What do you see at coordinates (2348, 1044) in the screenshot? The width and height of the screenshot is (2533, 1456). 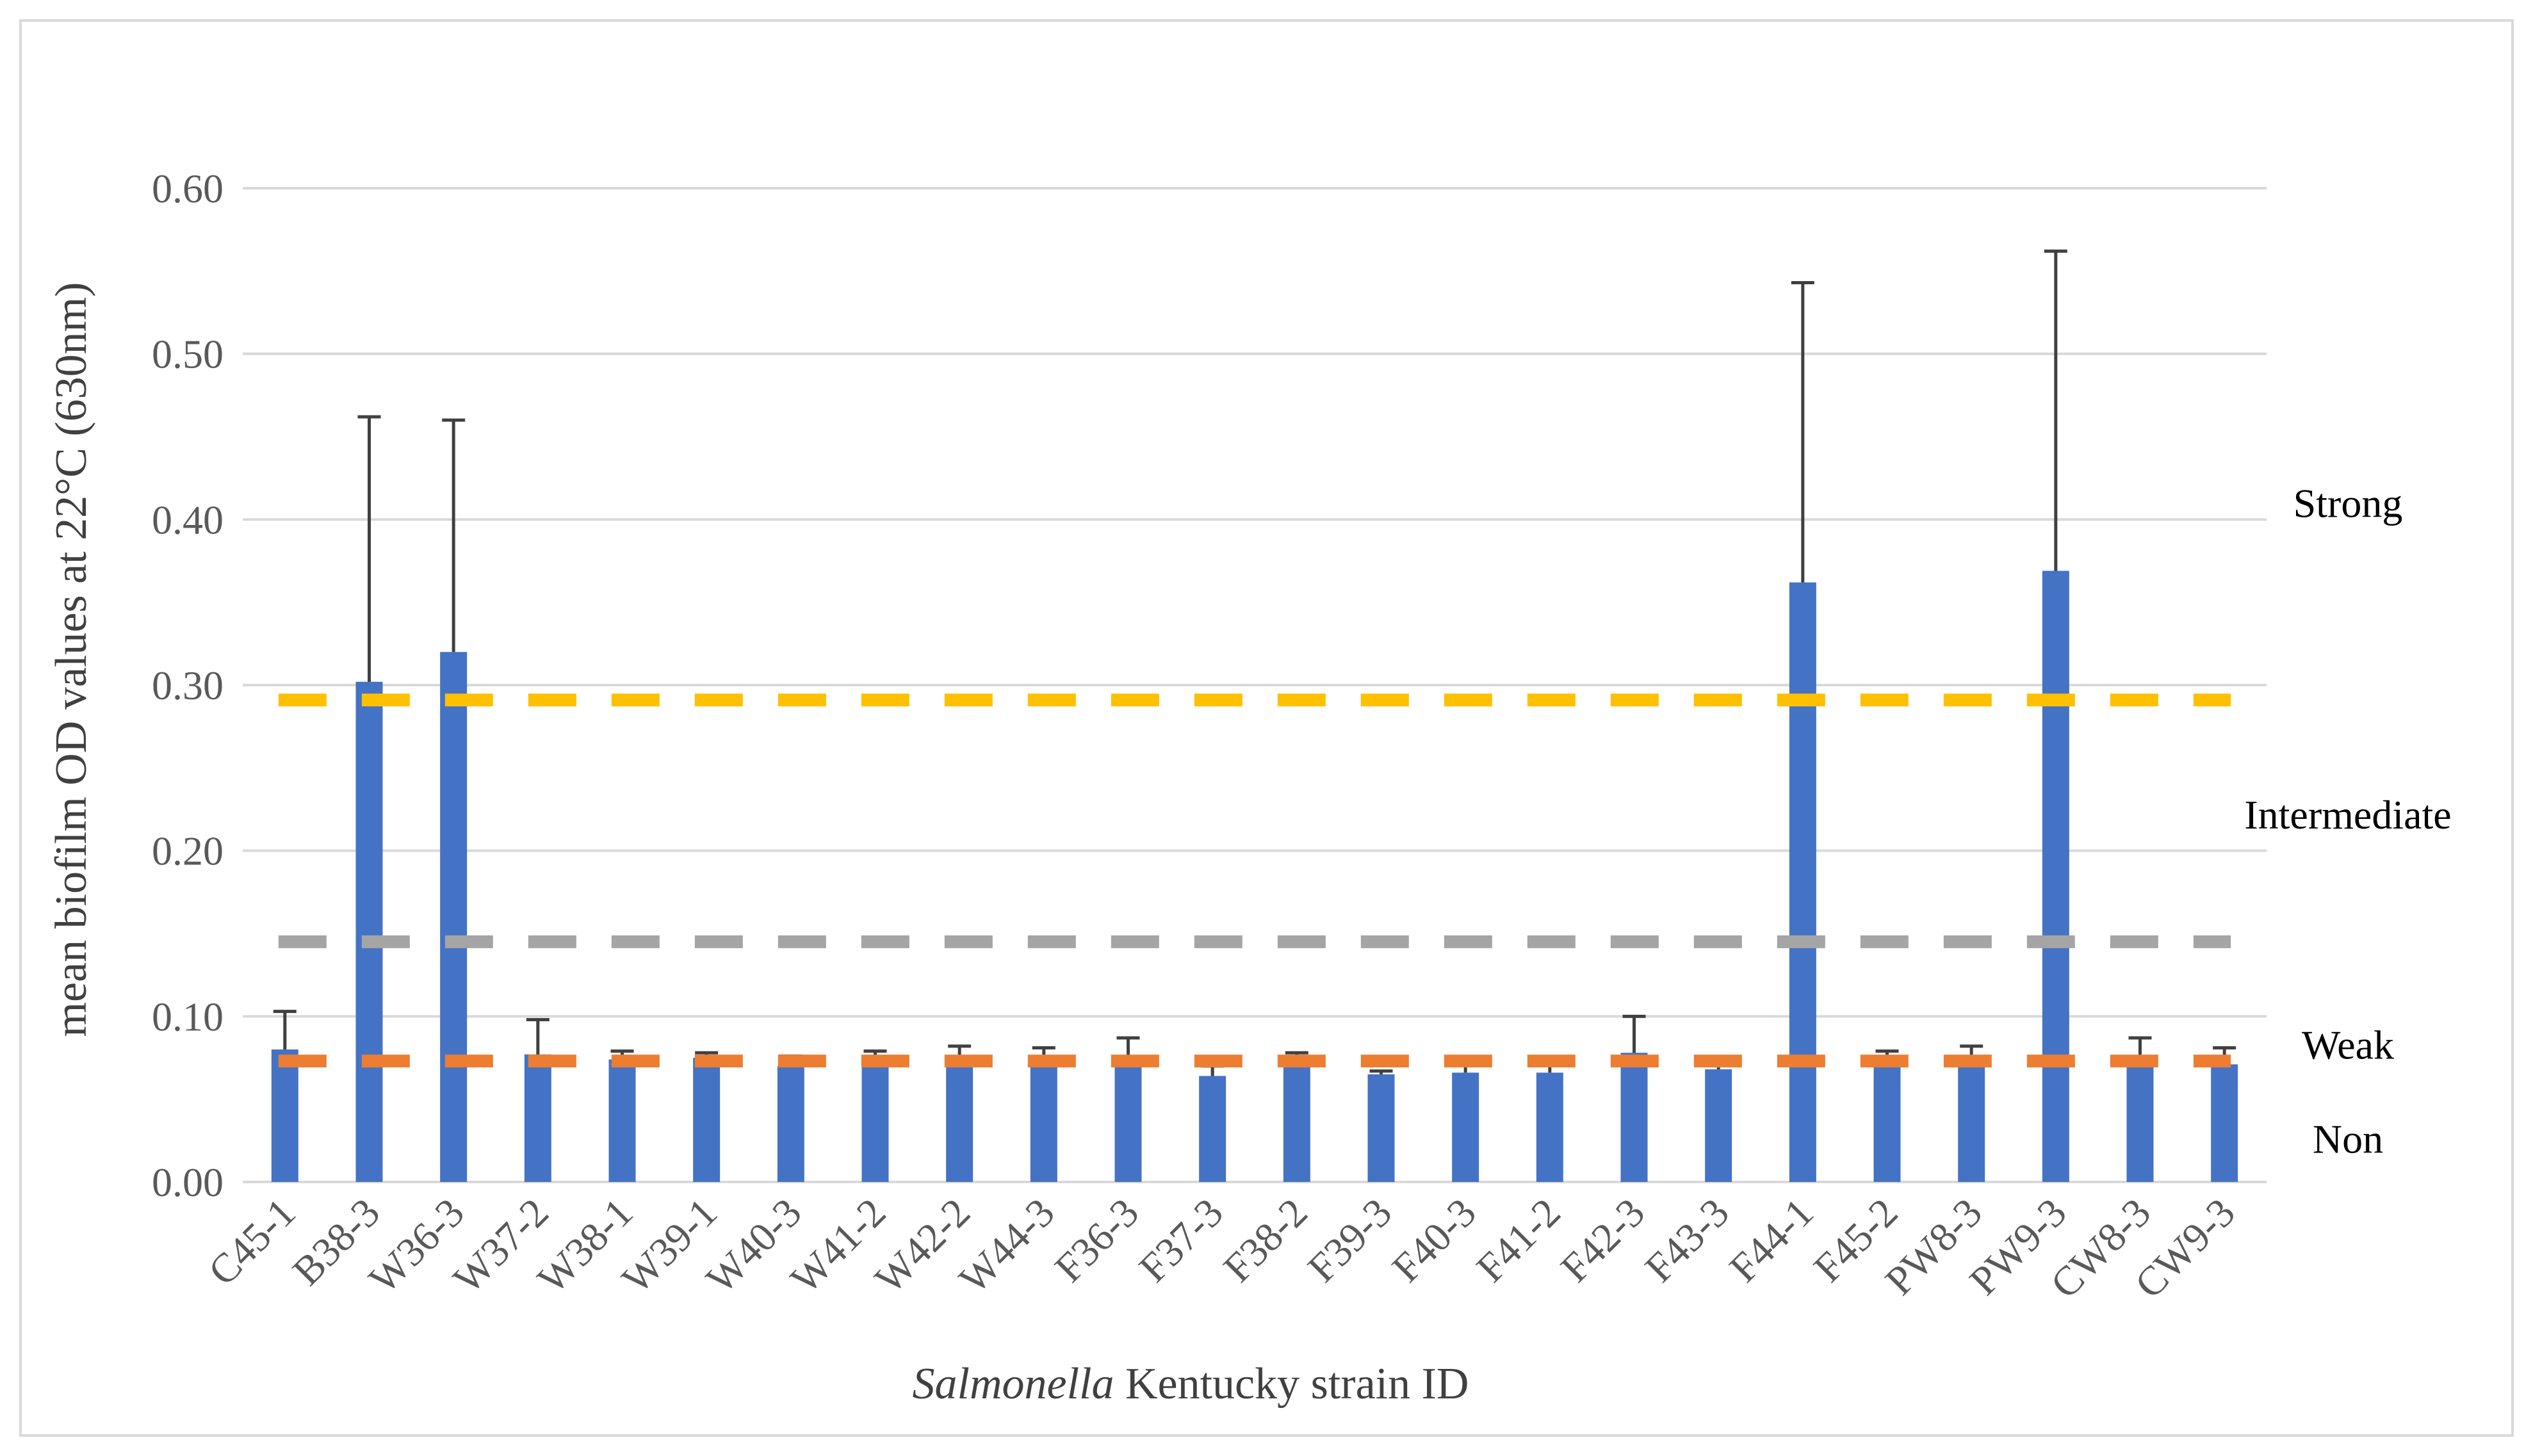 I see `zone-label: Weak` at bounding box center [2348, 1044].